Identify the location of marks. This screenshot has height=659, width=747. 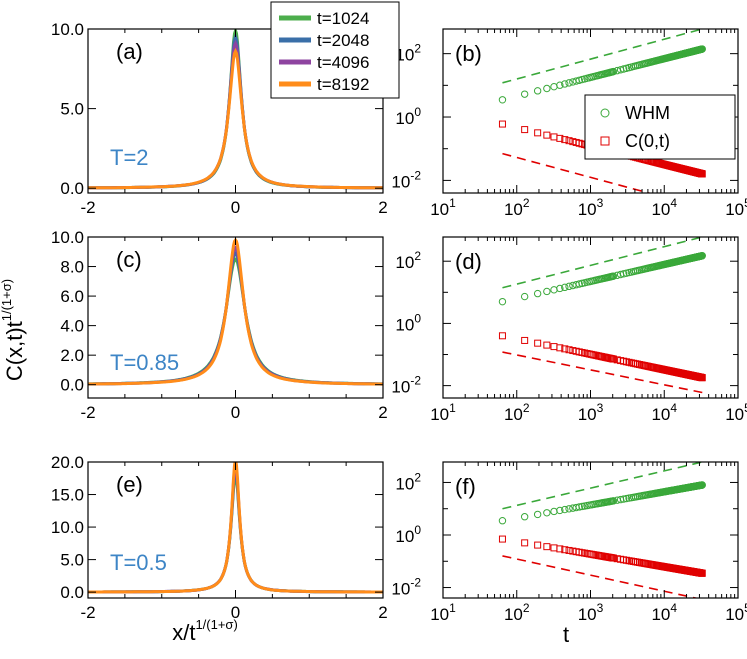
(602, 315).